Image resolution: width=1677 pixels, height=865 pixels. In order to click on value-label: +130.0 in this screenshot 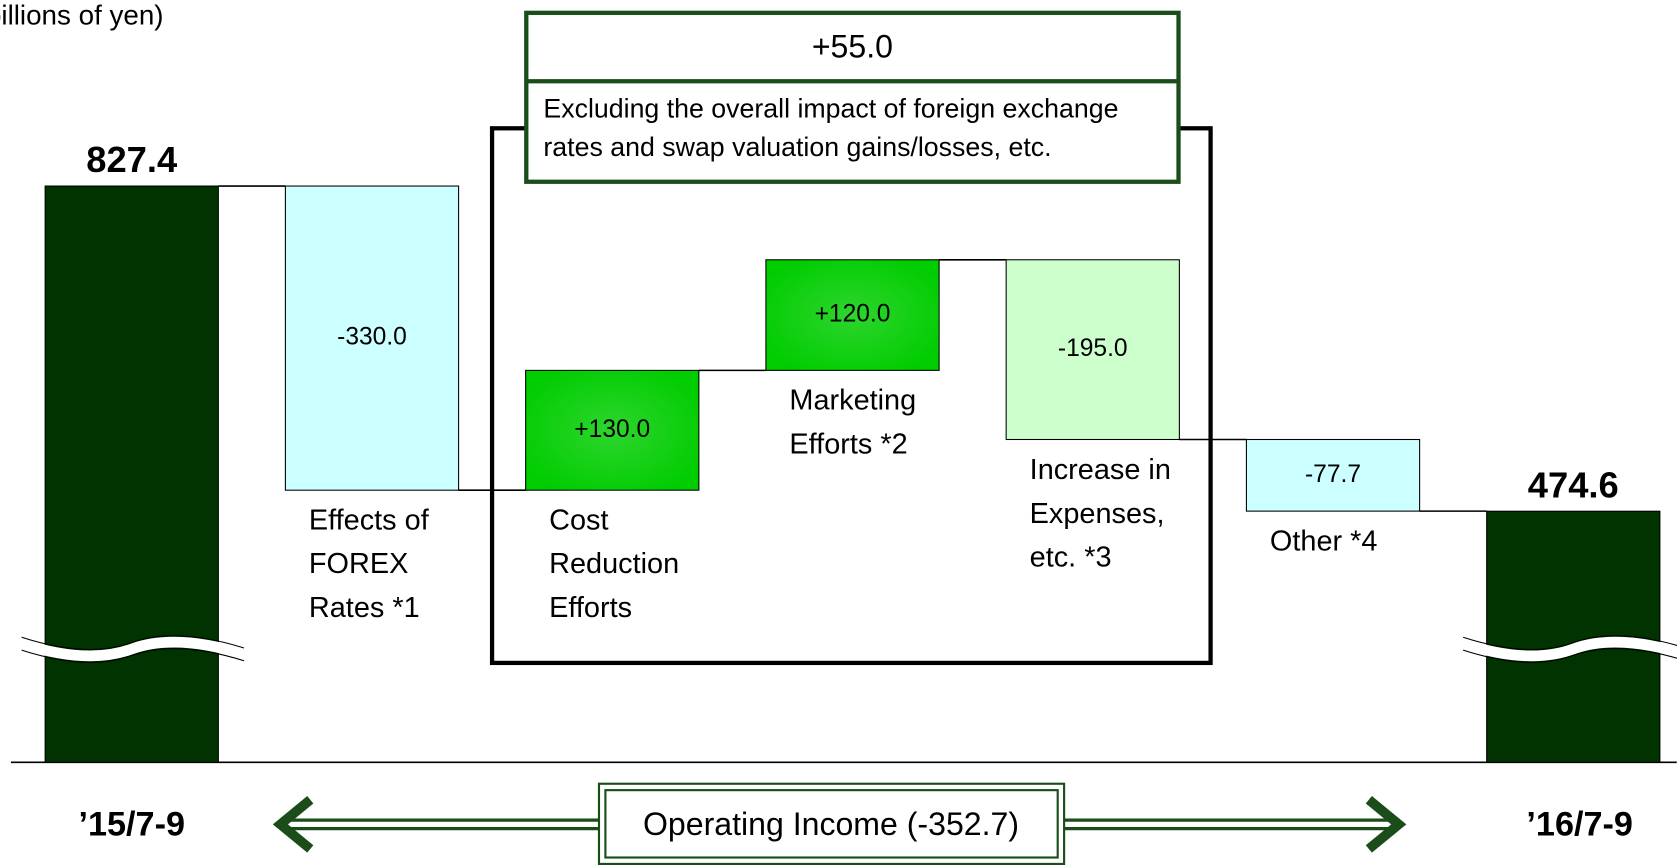, I will do `click(612, 429)`.